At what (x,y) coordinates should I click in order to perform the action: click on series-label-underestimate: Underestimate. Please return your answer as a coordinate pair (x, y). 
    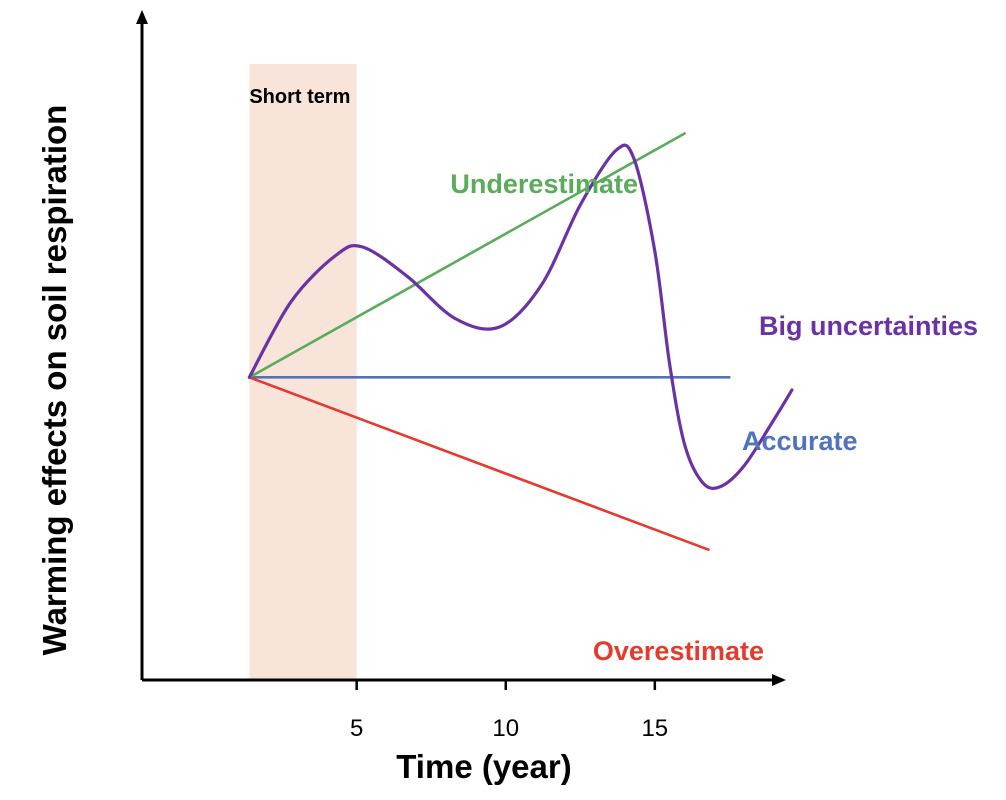
    Looking at the image, I should click on (544, 184).